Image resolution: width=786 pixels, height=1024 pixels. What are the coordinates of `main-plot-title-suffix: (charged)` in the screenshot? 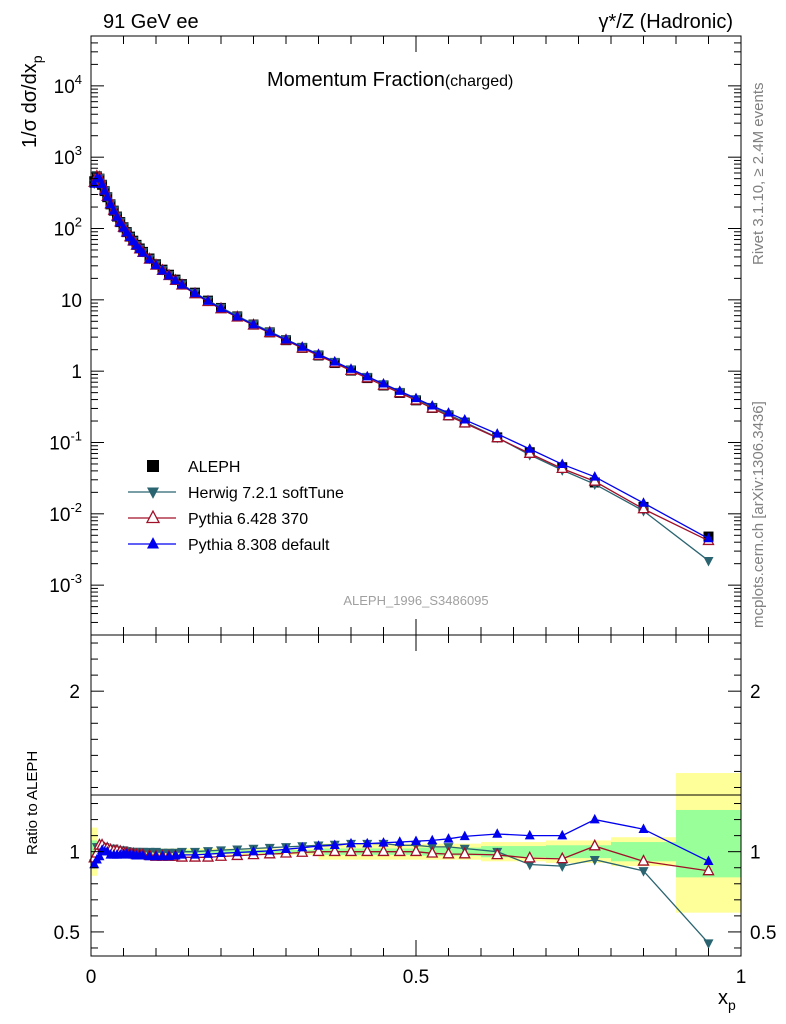 It's located at (479, 81).